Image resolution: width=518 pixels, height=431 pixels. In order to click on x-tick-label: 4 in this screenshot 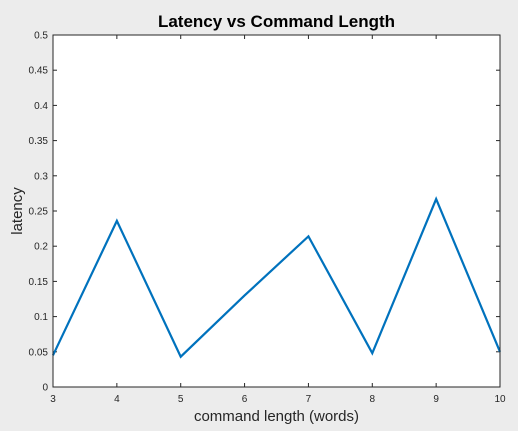, I will do `click(117, 399)`.